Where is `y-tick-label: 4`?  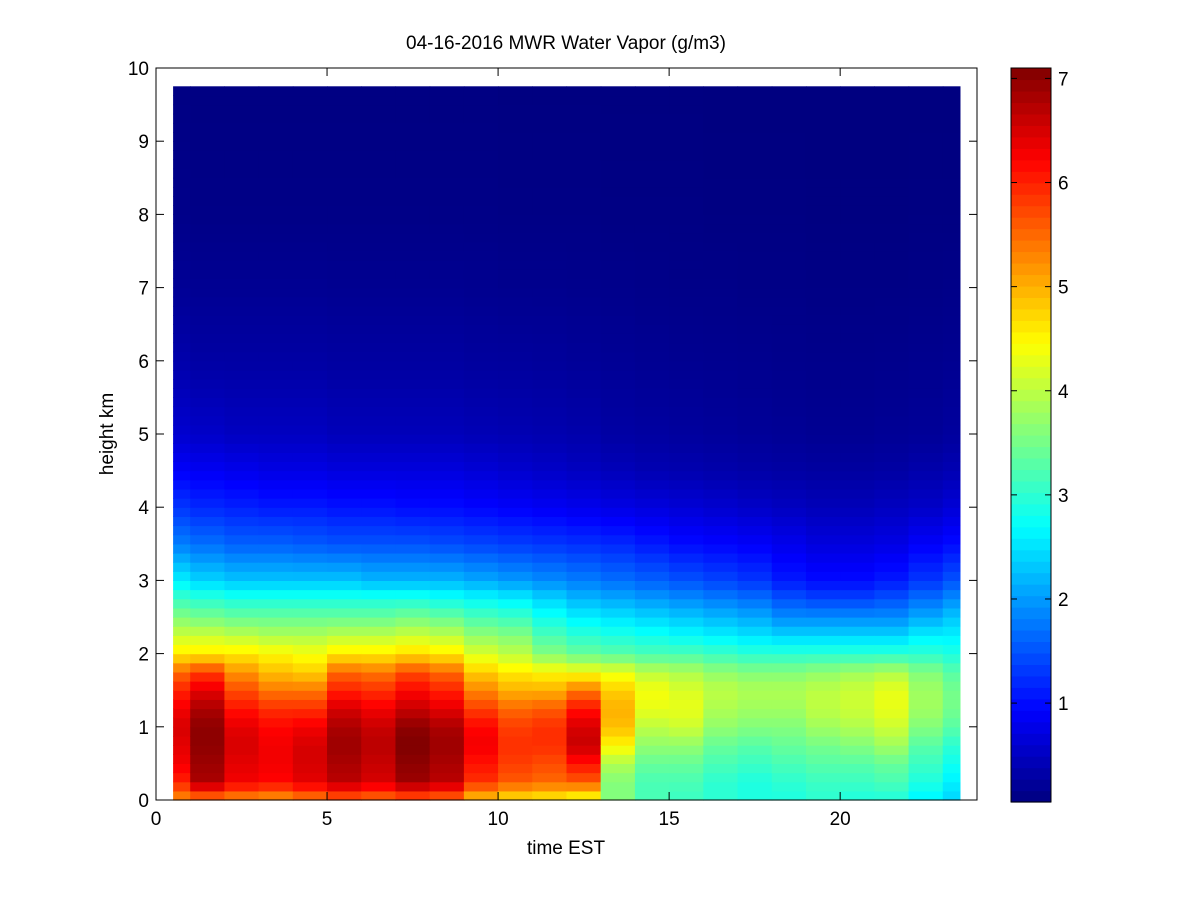 y-tick-label: 4 is located at coordinates (143, 508).